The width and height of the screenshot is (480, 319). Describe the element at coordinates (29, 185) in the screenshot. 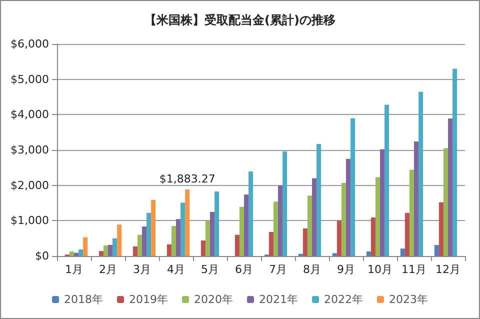

I see `y-tick-label: $2,000` at that location.